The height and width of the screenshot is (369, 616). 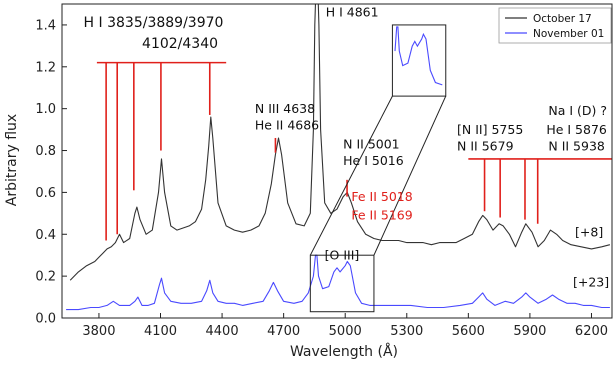 I want to click on legend-label-october: October 17, so click(x=562, y=19).